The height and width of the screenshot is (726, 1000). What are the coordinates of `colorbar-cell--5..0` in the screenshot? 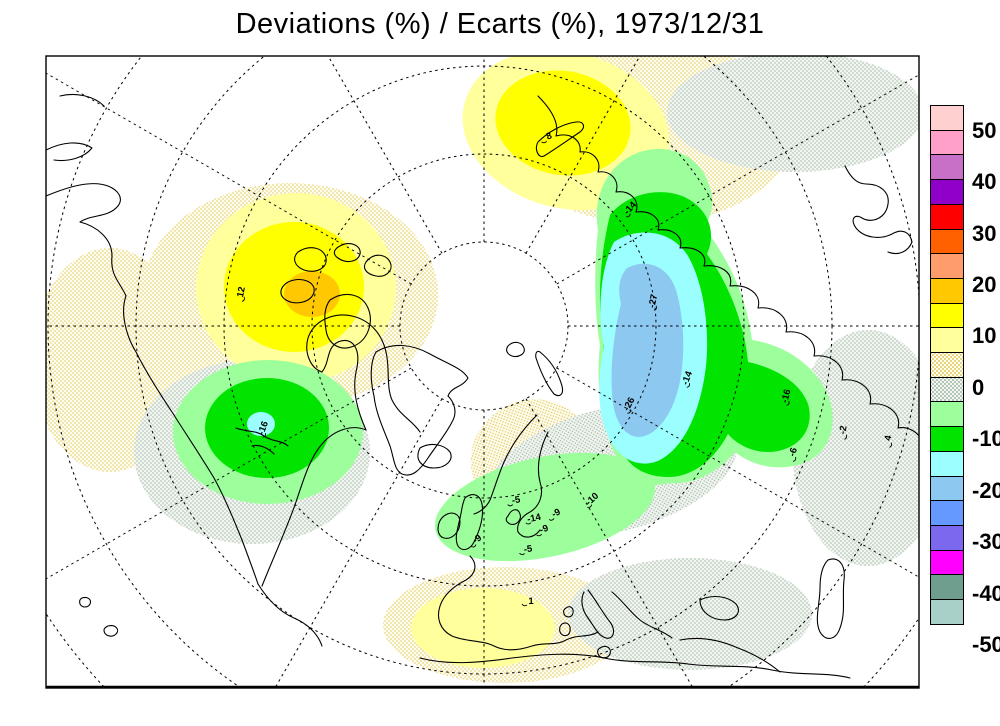 It's located at (947, 389).